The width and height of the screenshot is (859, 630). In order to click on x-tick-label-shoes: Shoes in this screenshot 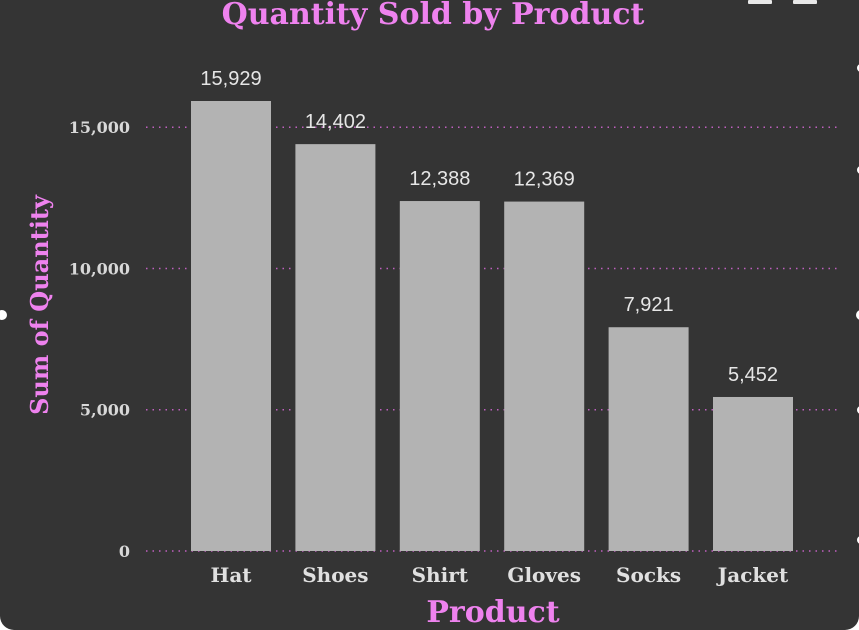, I will do `click(335, 575)`.